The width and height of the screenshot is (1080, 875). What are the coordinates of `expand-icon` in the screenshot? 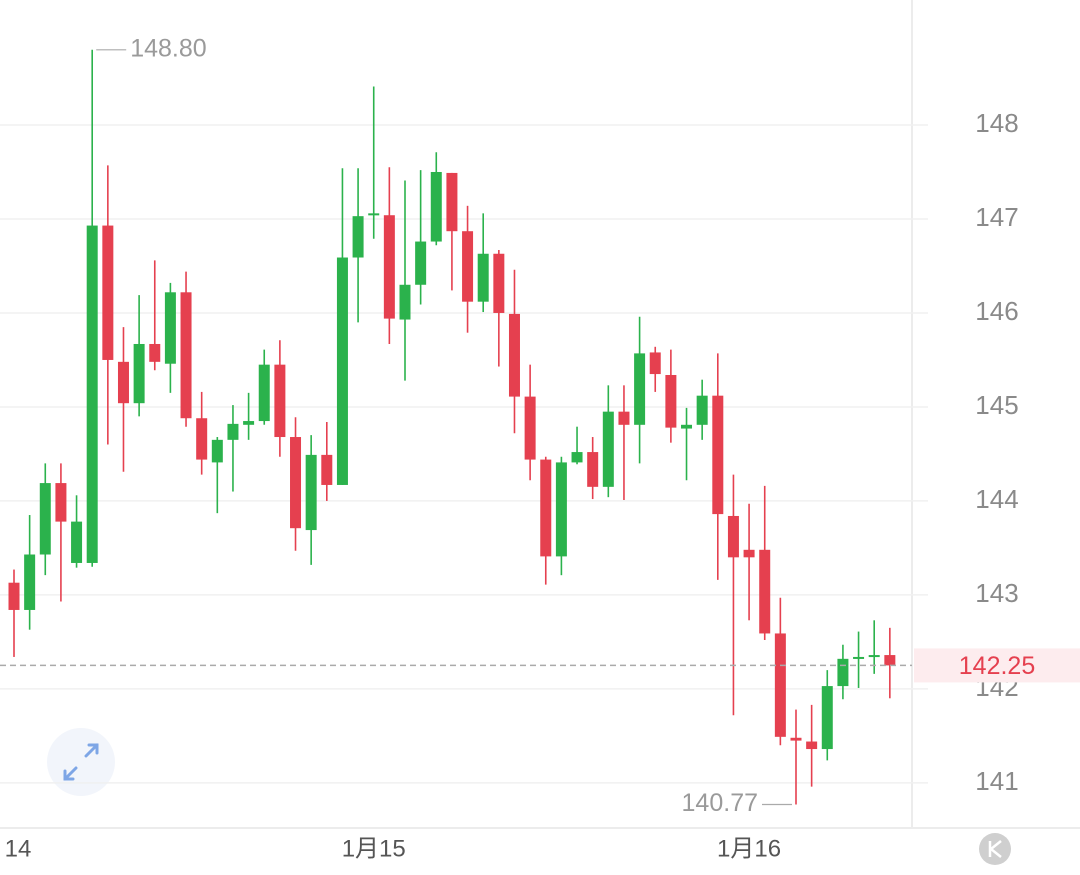 It's located at (81, 762).